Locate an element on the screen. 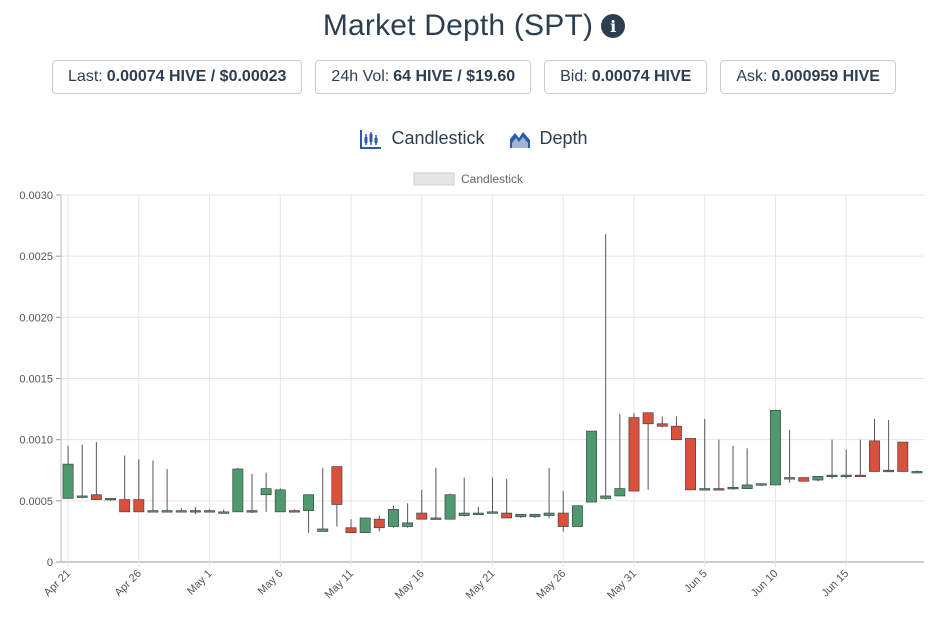  tab-depth: Depth is located at coordinates (548, 138).